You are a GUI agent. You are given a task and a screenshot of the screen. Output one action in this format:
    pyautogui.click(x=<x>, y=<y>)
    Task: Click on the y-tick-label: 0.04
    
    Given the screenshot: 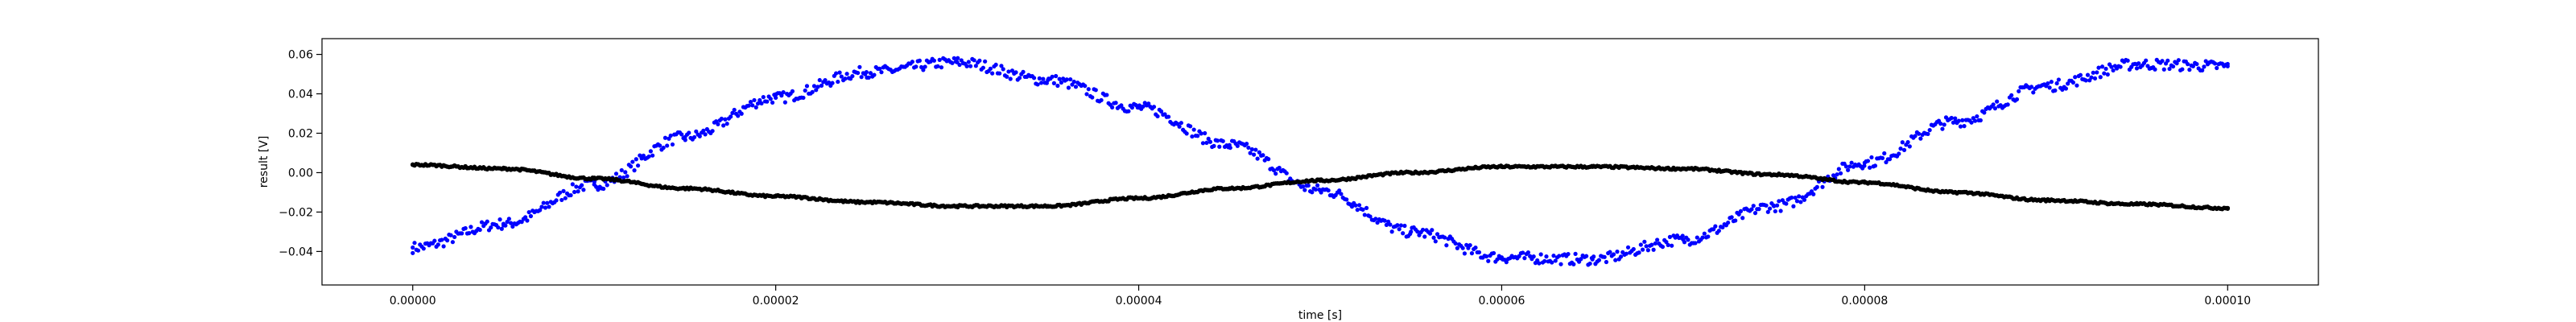 What is the action you would take?
    pyautogui.click(x=300, y=95)
    